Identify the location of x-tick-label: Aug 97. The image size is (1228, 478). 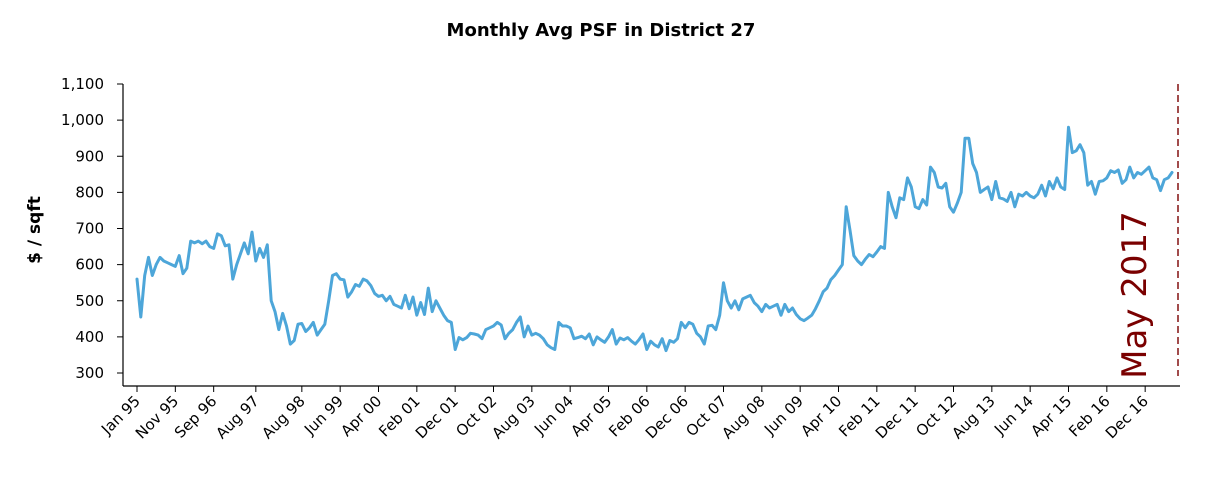
(237, 417).